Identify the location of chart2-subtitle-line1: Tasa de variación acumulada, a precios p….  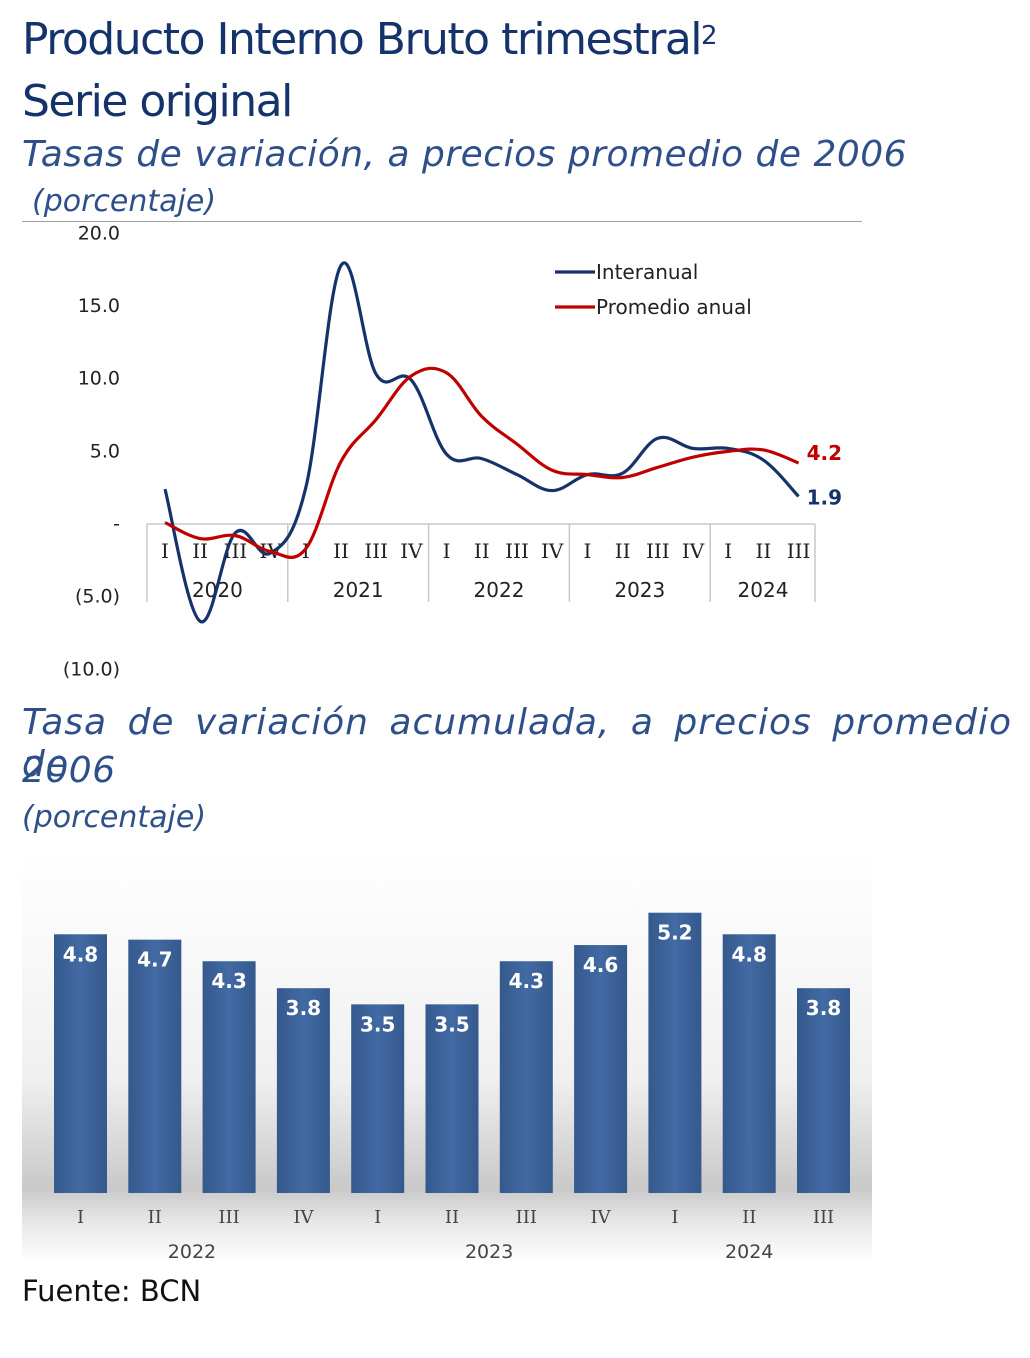
(517, 743).